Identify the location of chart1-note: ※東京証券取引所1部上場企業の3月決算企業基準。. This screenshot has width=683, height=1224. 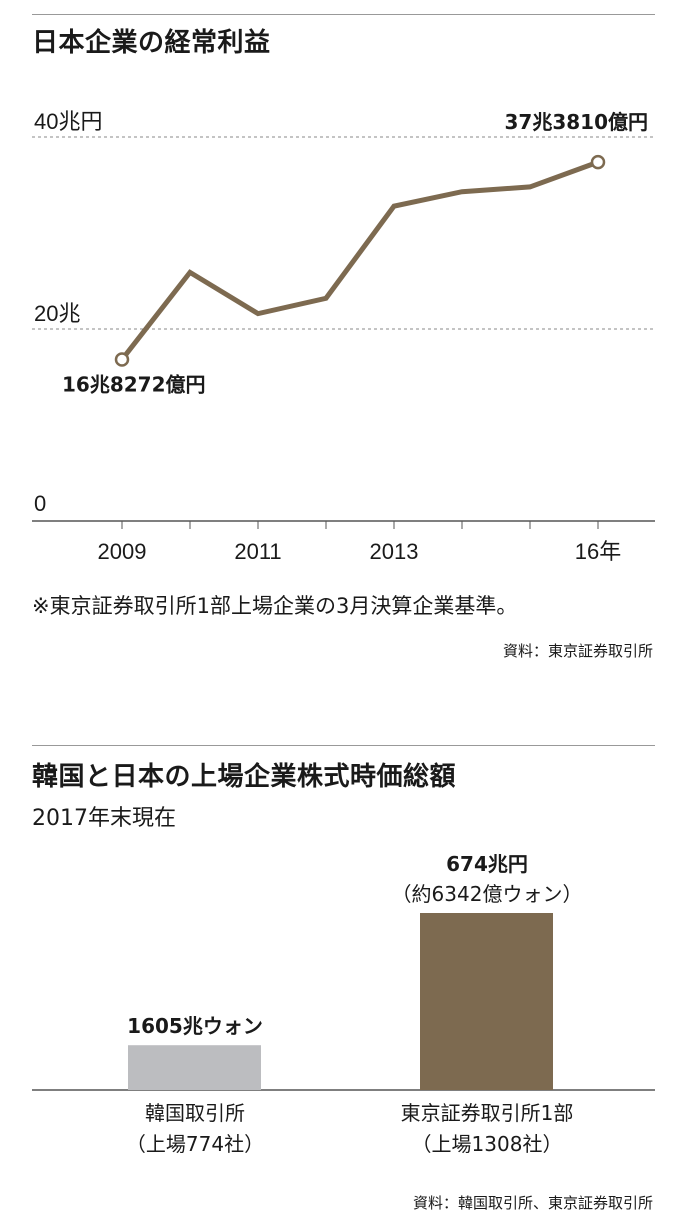
(275, 606).